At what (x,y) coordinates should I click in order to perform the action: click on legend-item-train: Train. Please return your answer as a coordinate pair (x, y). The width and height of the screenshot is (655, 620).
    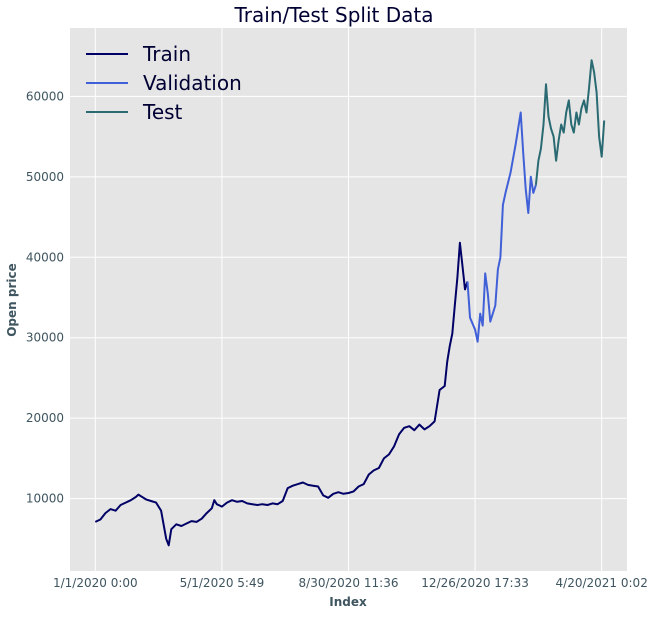
    Looking at the image, I should click on (138, 54).